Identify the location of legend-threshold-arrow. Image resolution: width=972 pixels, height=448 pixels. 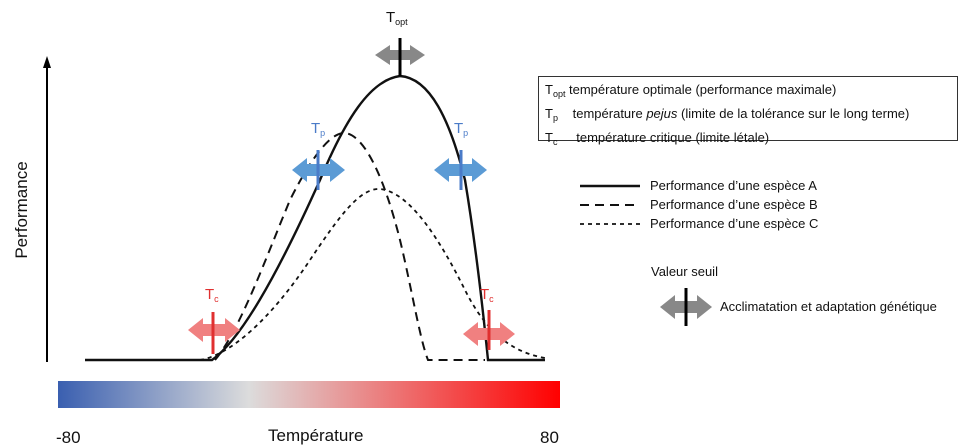
(686, 307).